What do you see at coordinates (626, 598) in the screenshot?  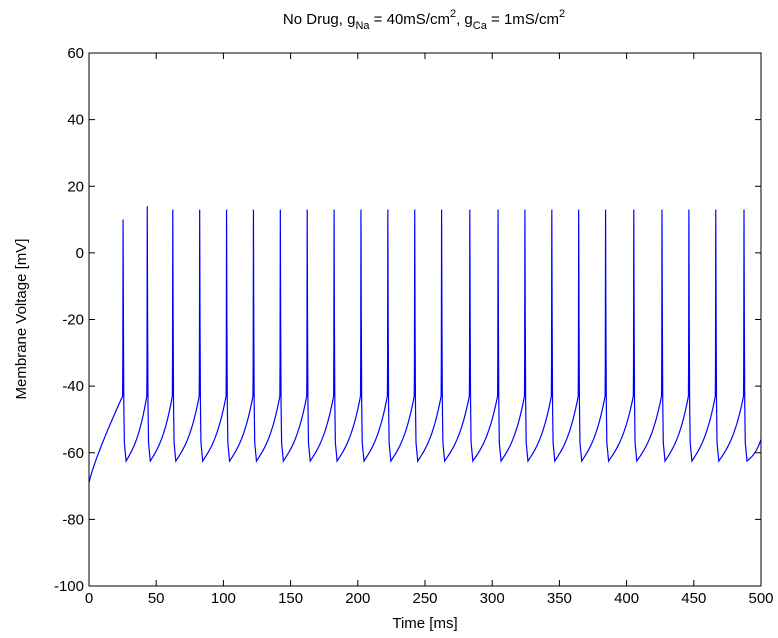 I see `x-tick-label: 400` at bounding box center [626, 598].